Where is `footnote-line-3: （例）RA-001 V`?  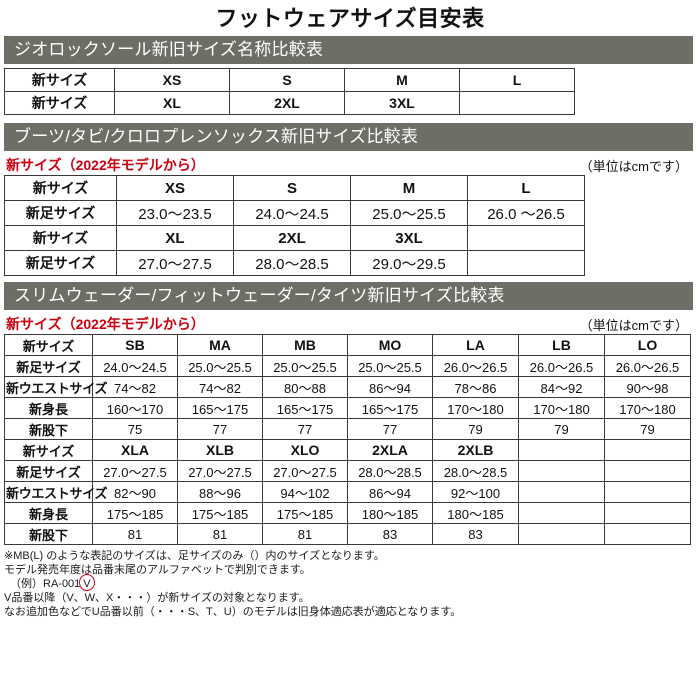 footnote-line-3: （例）RA-001 V is located at coordinates (352, 582).